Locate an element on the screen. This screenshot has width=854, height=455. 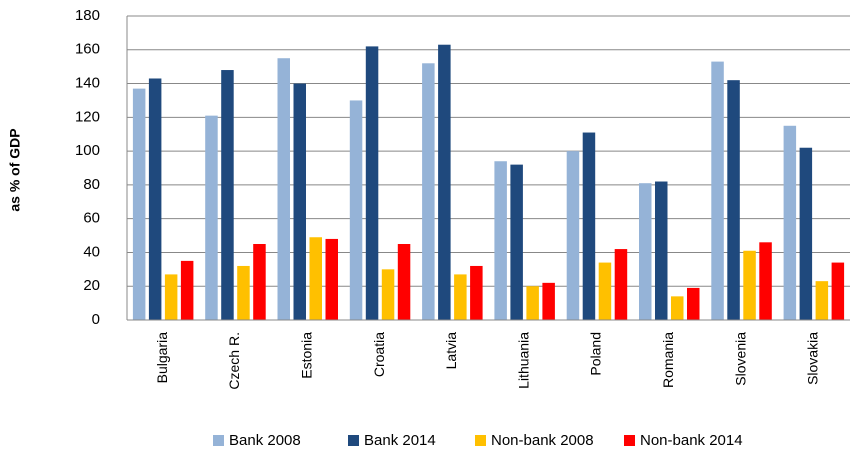
x-tick-label: Czech R. is located at coordinates (234, 361).